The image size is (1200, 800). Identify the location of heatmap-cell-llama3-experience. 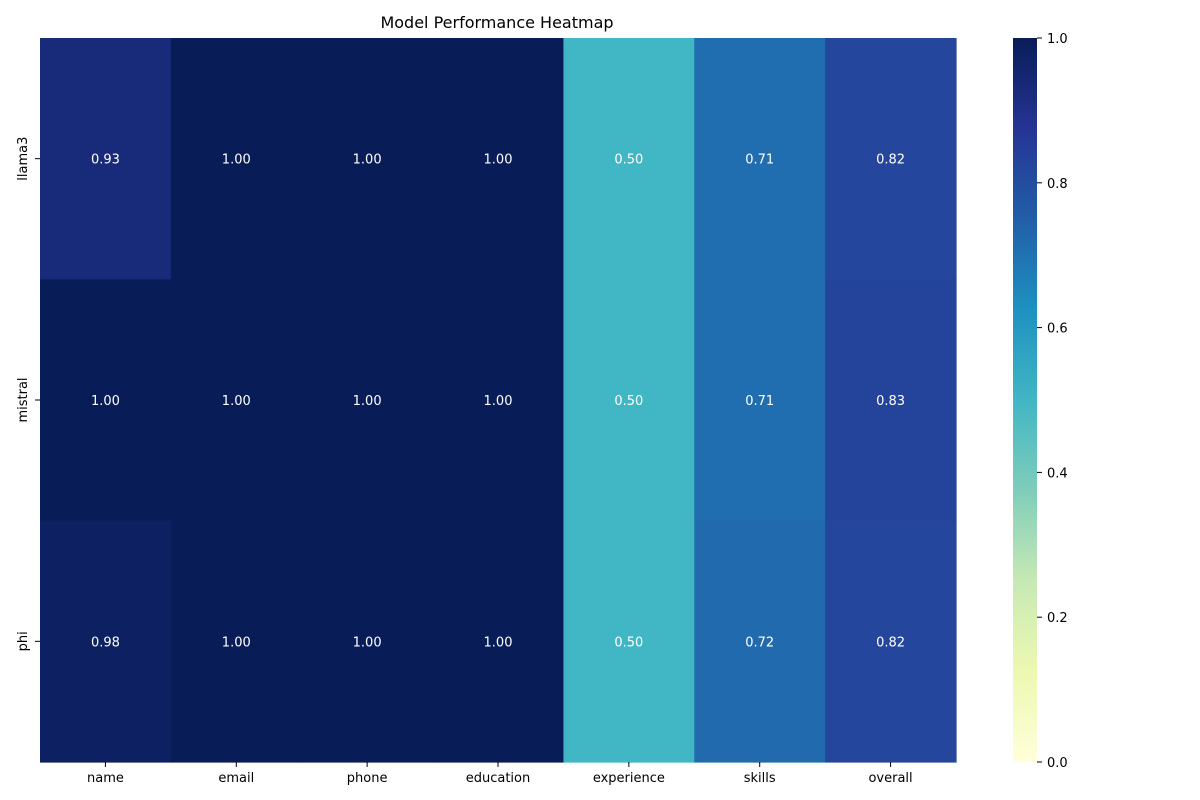
(629, 159).